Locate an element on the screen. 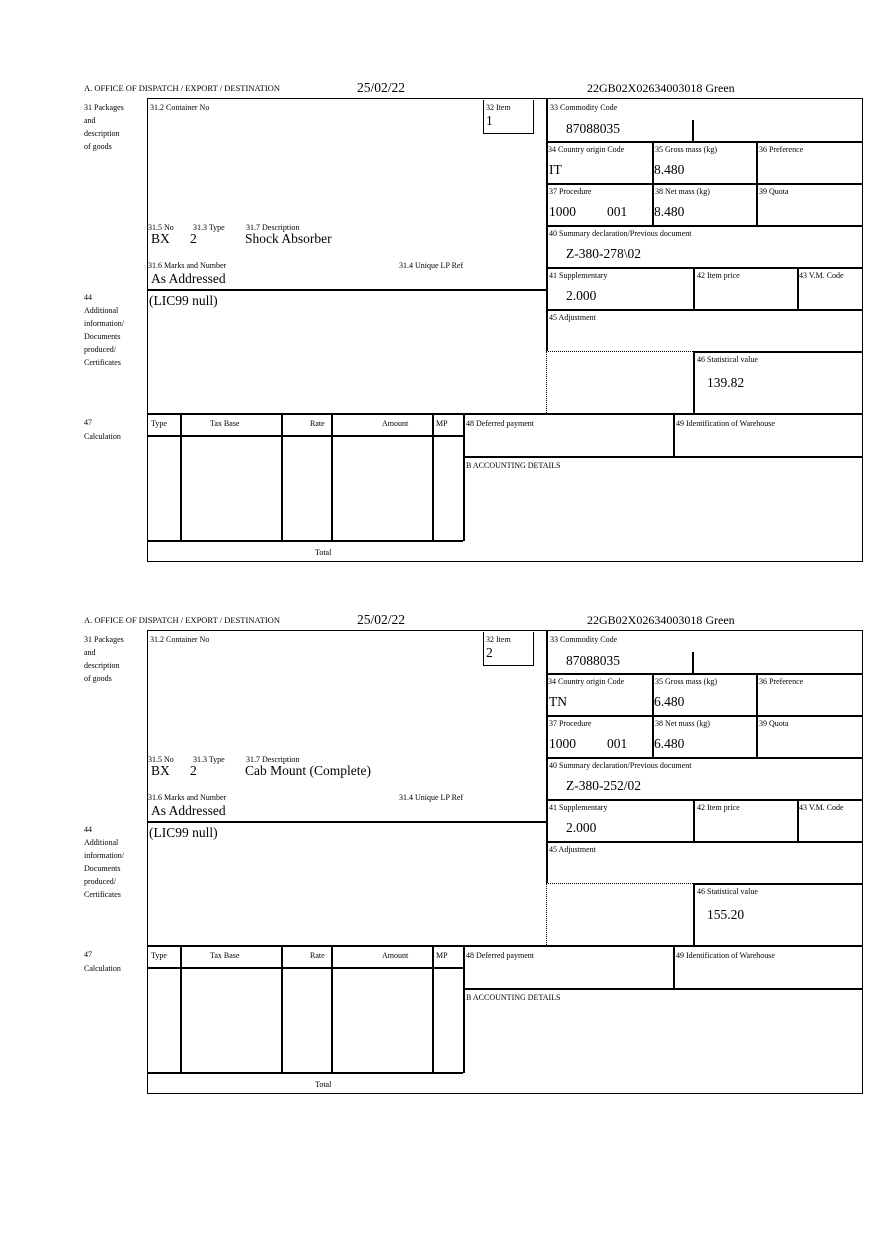 This screenshot has height=1250, width=882. calc-tax-base-header: Tax Base is located at coordinates (225, 955).